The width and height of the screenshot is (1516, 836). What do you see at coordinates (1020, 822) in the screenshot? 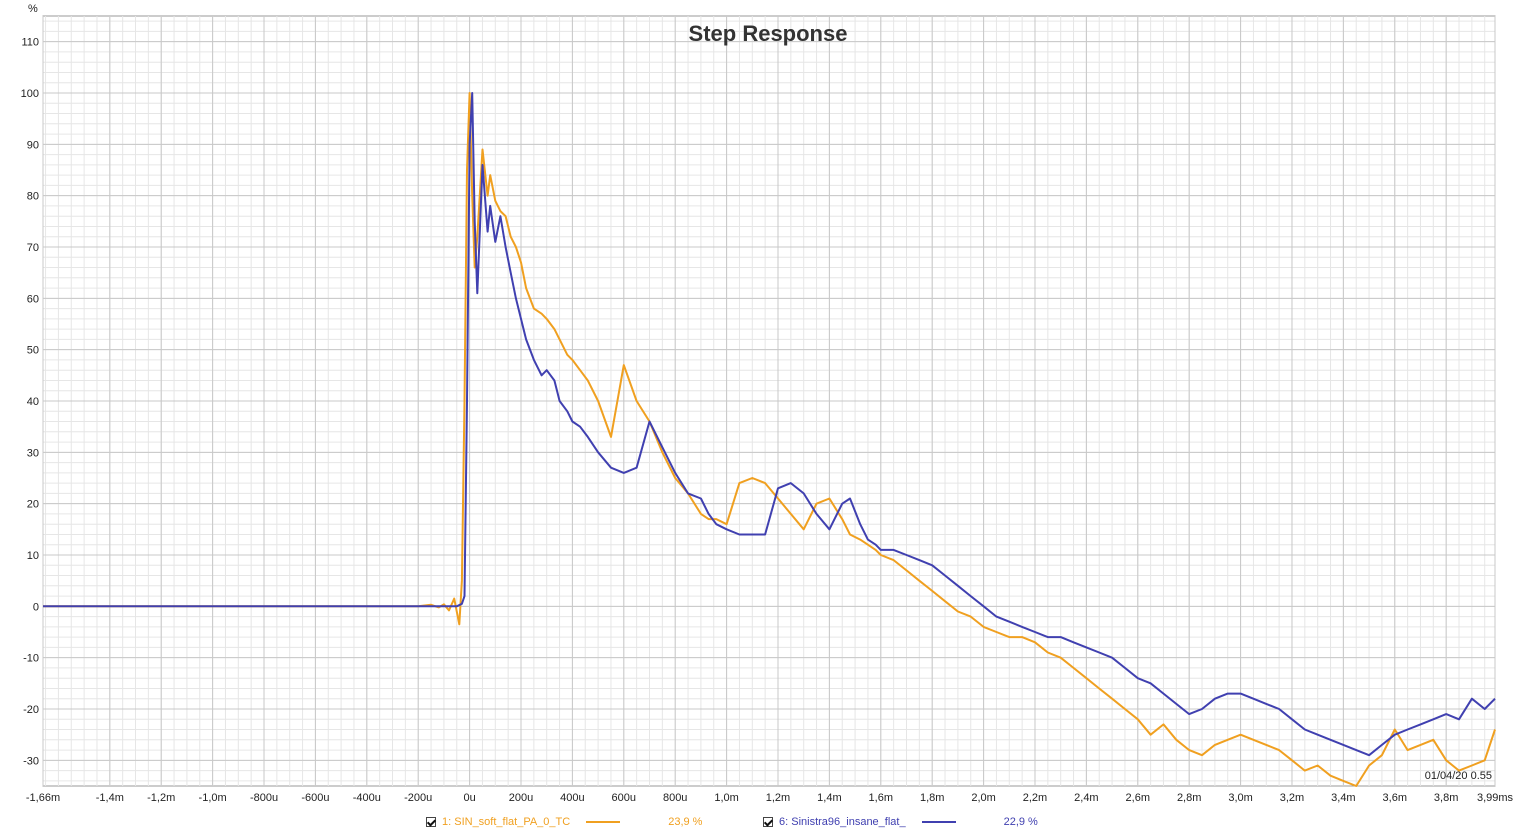
I see `series-2-value: 22,9 %` at bounding box center [1020, 822].